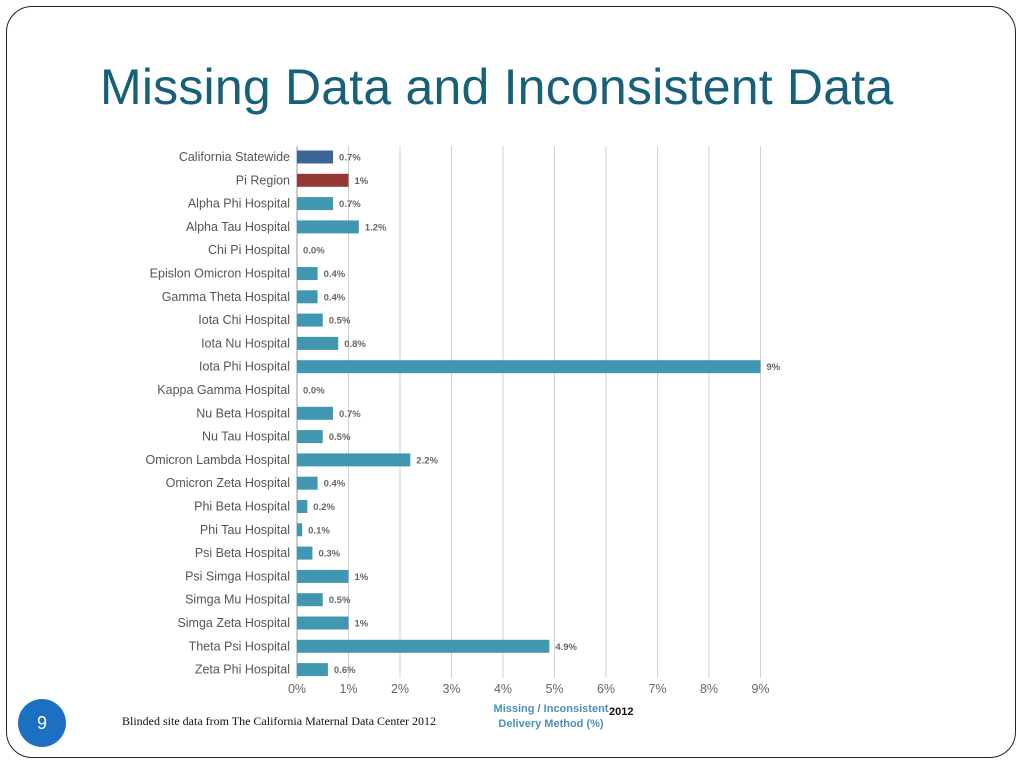 This screenshot has width=1024, height=768. What do you see at coordinates (297, 689) in the screenshot?
I see `x-tick-label: 0%` at bounding box center [297, 689].